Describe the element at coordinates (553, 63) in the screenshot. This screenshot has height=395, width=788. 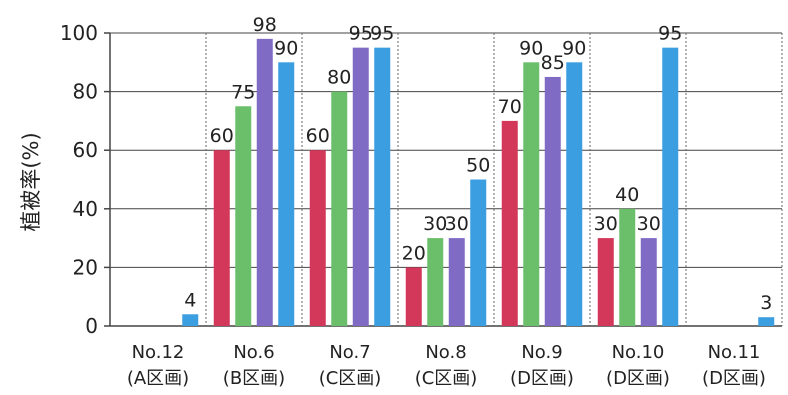
I see `data-label: 85` at that location.